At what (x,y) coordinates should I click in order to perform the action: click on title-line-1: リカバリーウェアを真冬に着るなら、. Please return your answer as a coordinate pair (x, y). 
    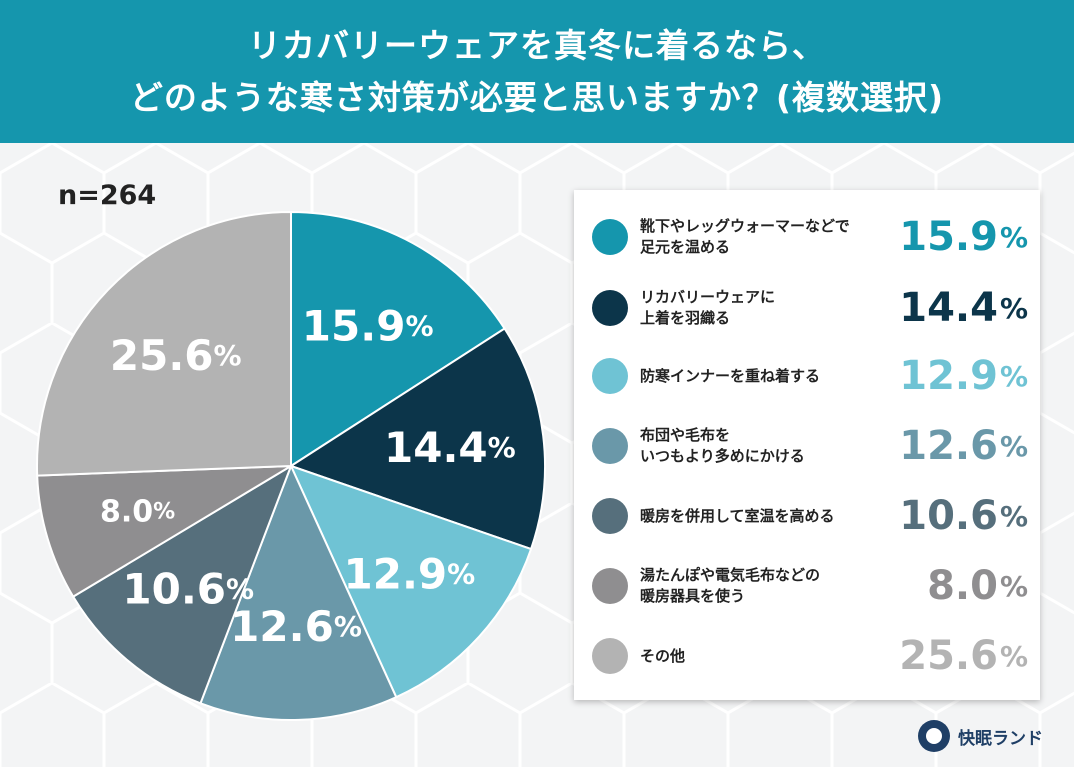
    Looking at the image, I should click on (537, 45).